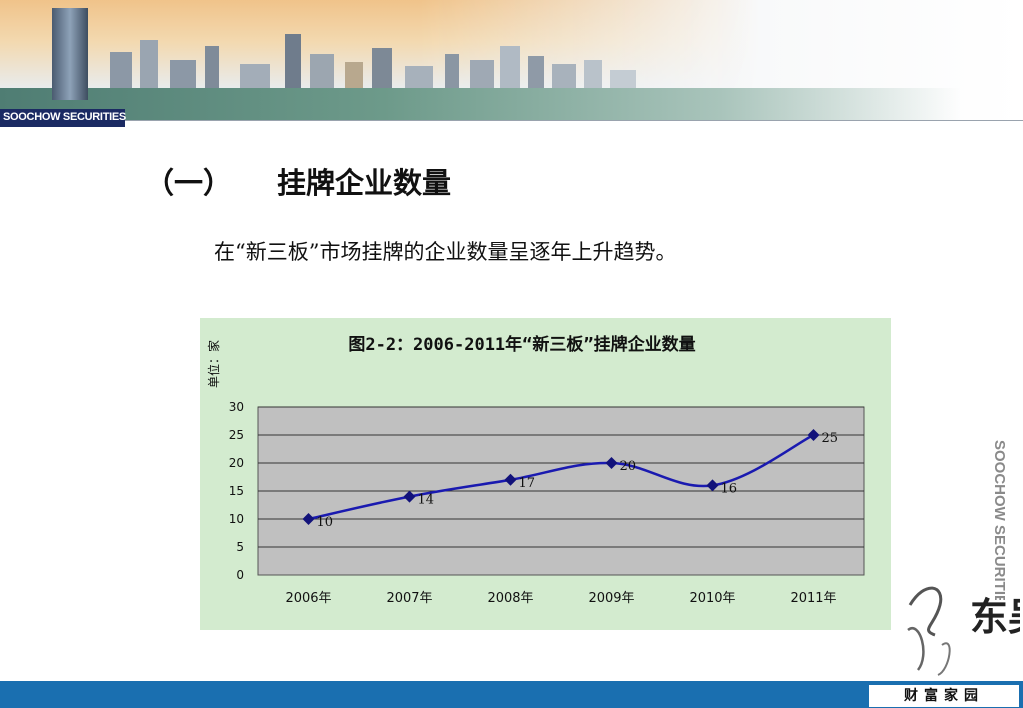 The width and height of the screenshot is (1023, 708). What do you see at coordinates (527, 483) in the screenshot?
I see `data-label: 17` at bounding box center [527, 483].